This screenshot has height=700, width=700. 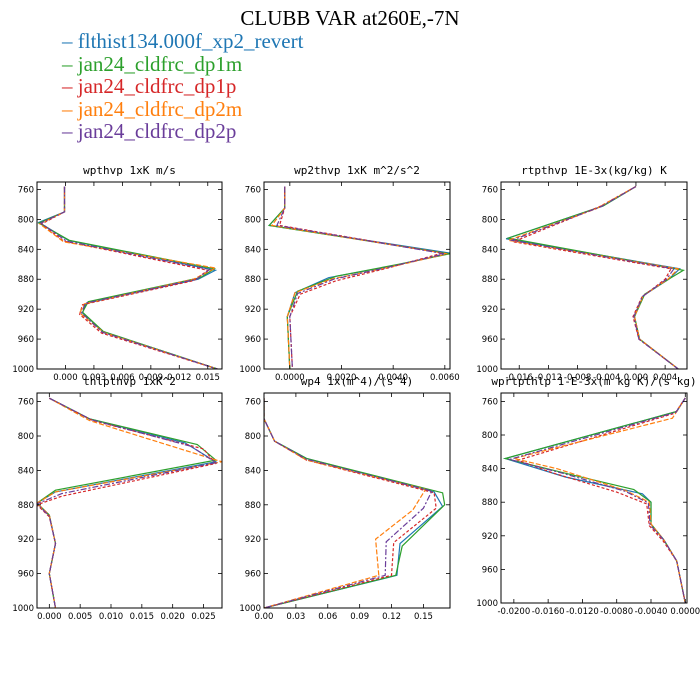 I want to click on legend-entry: – jan24_cldfrc_dp2p, so click(x=182, y=131).